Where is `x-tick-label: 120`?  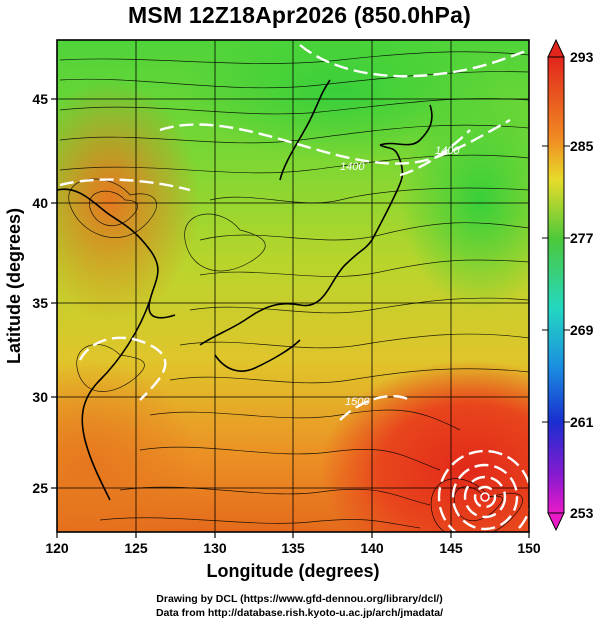 x-tick-label: 120 is located at coordinates (57, 548).